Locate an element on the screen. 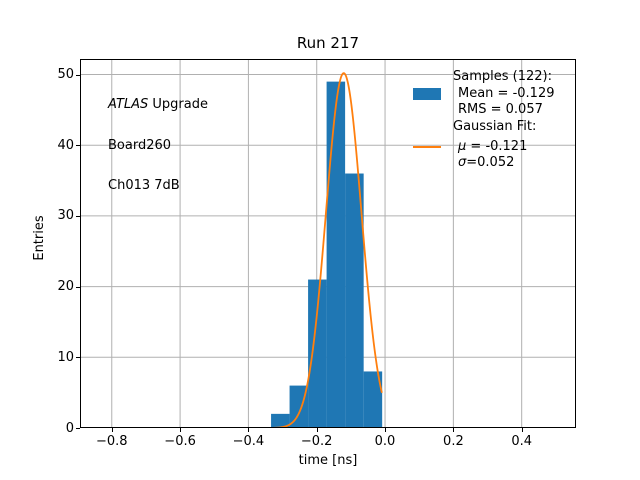 The image size is (640, 480). histogram-swatch-icon is located at coordinates (427, 93).